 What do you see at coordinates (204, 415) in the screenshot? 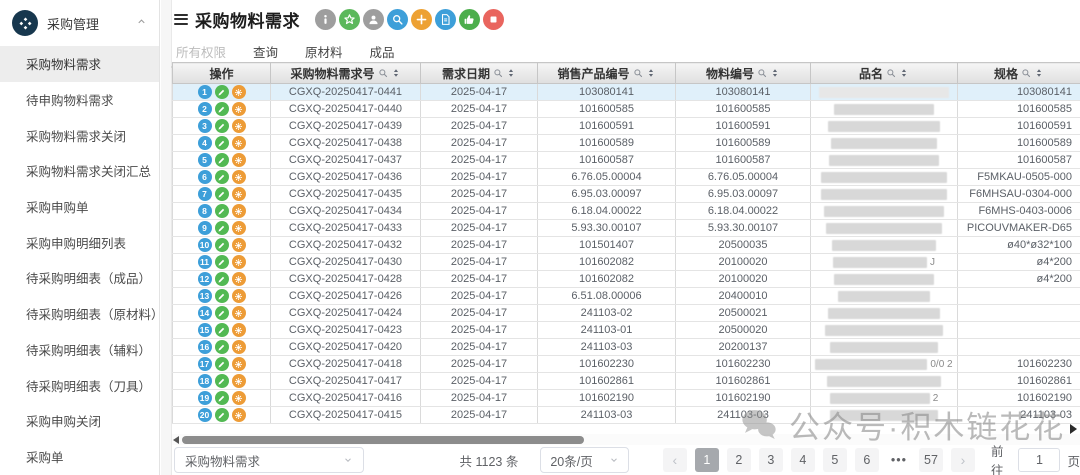
I see `row-index-badge: 20` at bounding box center [204, 415].